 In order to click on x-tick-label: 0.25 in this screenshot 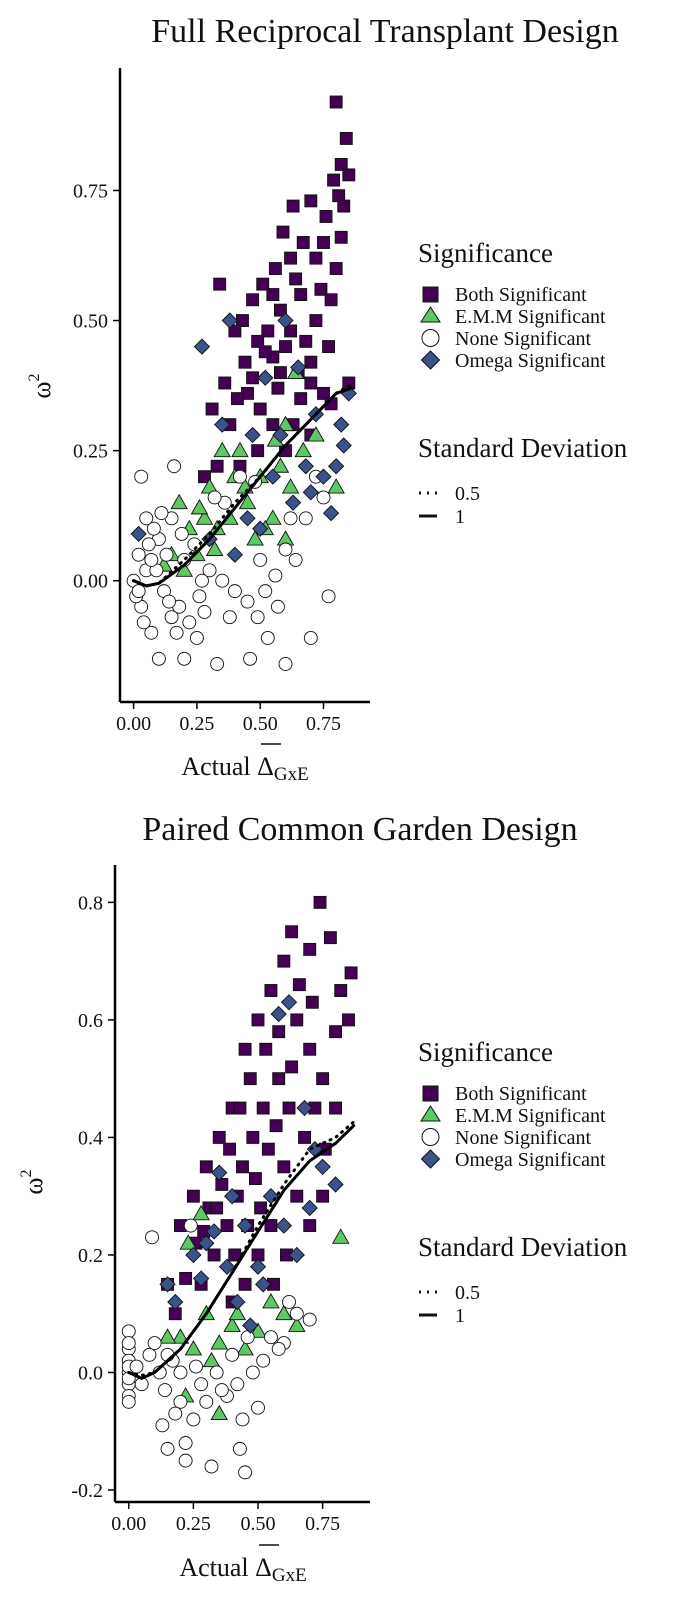, I will do `click(193, 1524)`.